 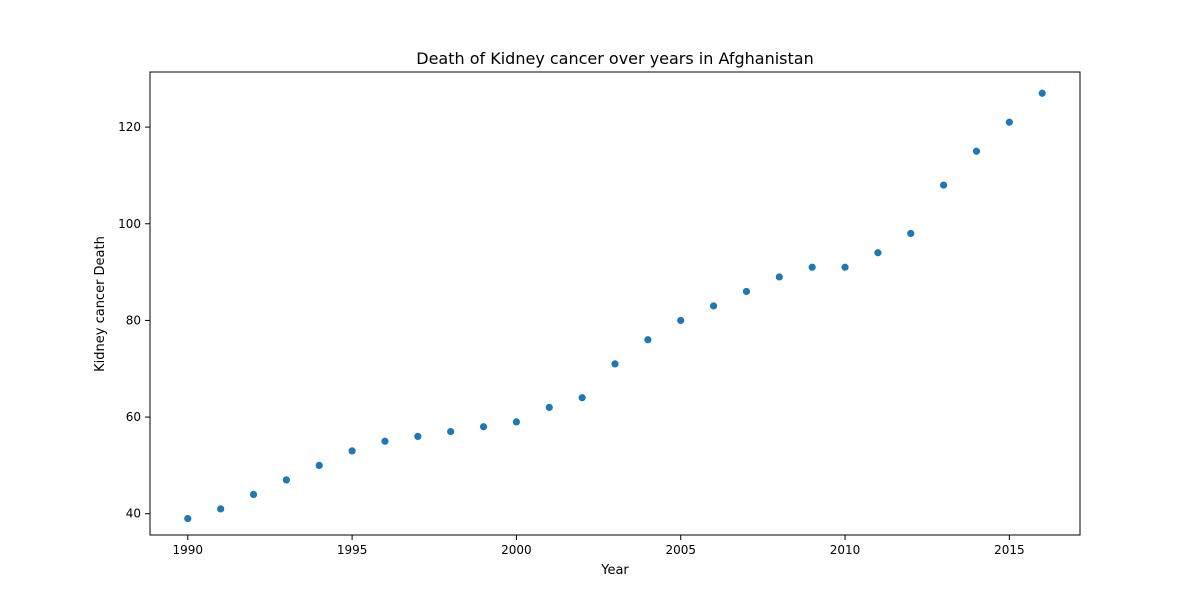 I want to click on x-tick-label: 2015, so click(x=1009, y=550).